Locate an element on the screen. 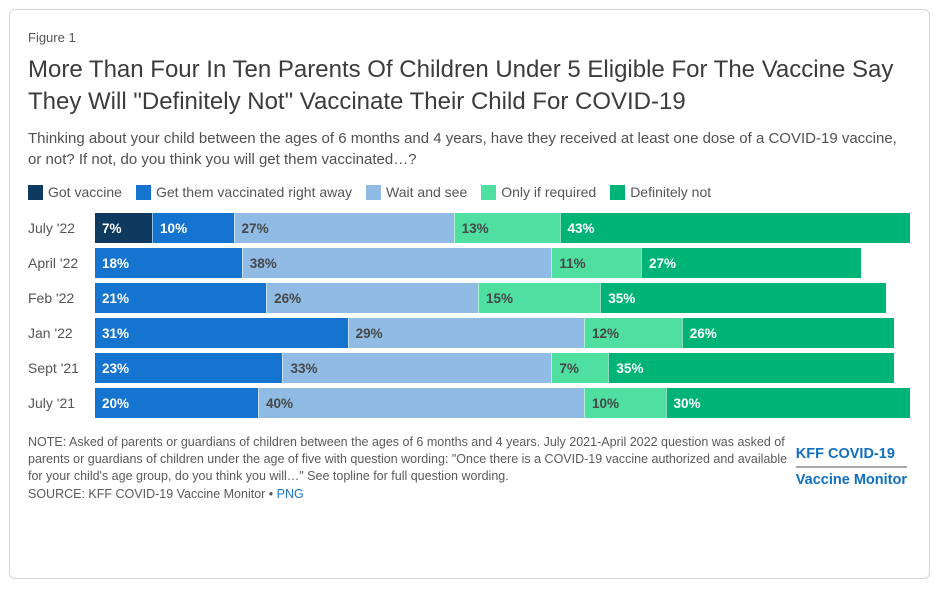 The width and height of the screenshot is (940, 589). legend-item: Get them vaccinated right away is located at coordinates (244, 192).